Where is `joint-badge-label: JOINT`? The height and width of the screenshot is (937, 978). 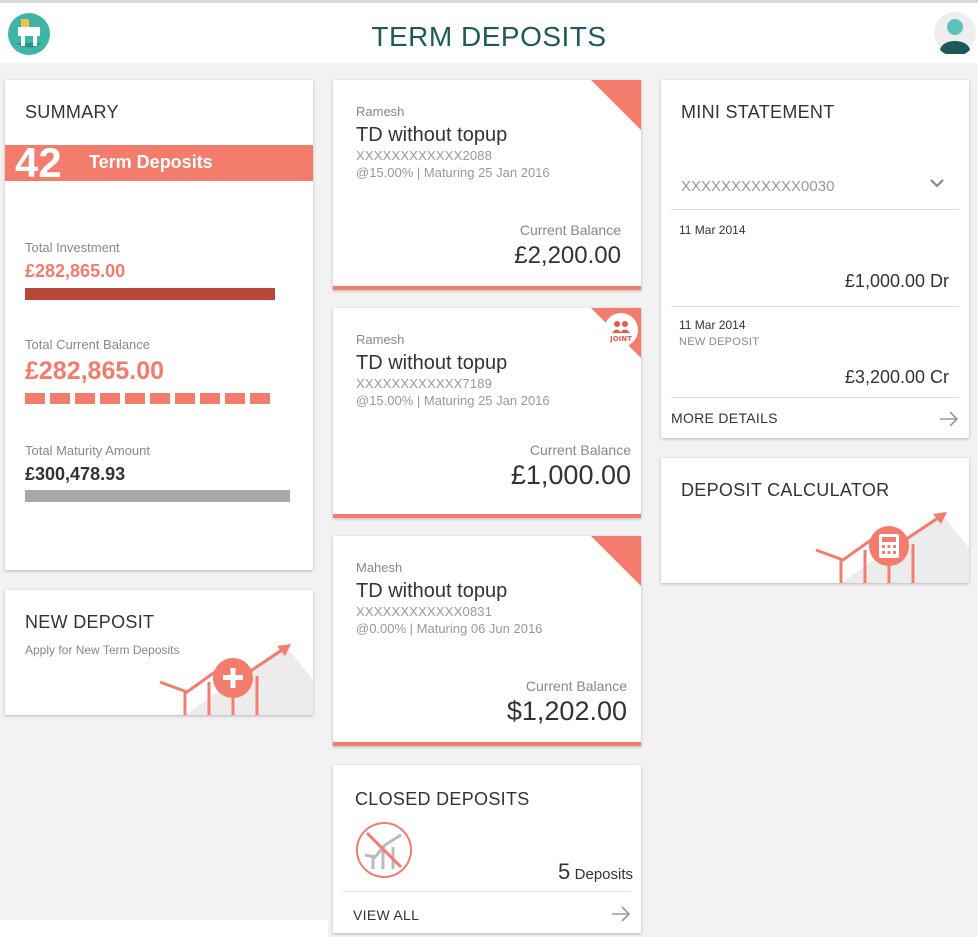
joint-badge-label: JOINT is located at coordinates (620, 339).